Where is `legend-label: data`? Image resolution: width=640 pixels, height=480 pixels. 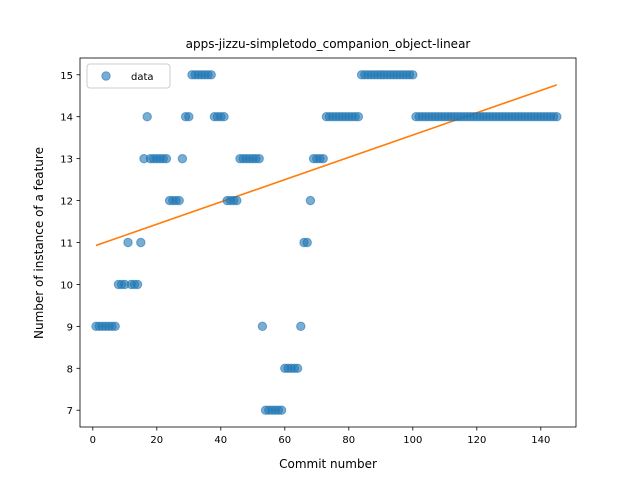
legend-label: data is located at coordinates (142, 77).